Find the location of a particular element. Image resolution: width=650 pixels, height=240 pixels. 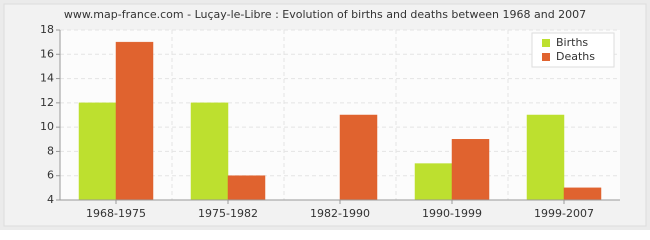

y-tick-label: 12 is located at coordinates (47, 102).